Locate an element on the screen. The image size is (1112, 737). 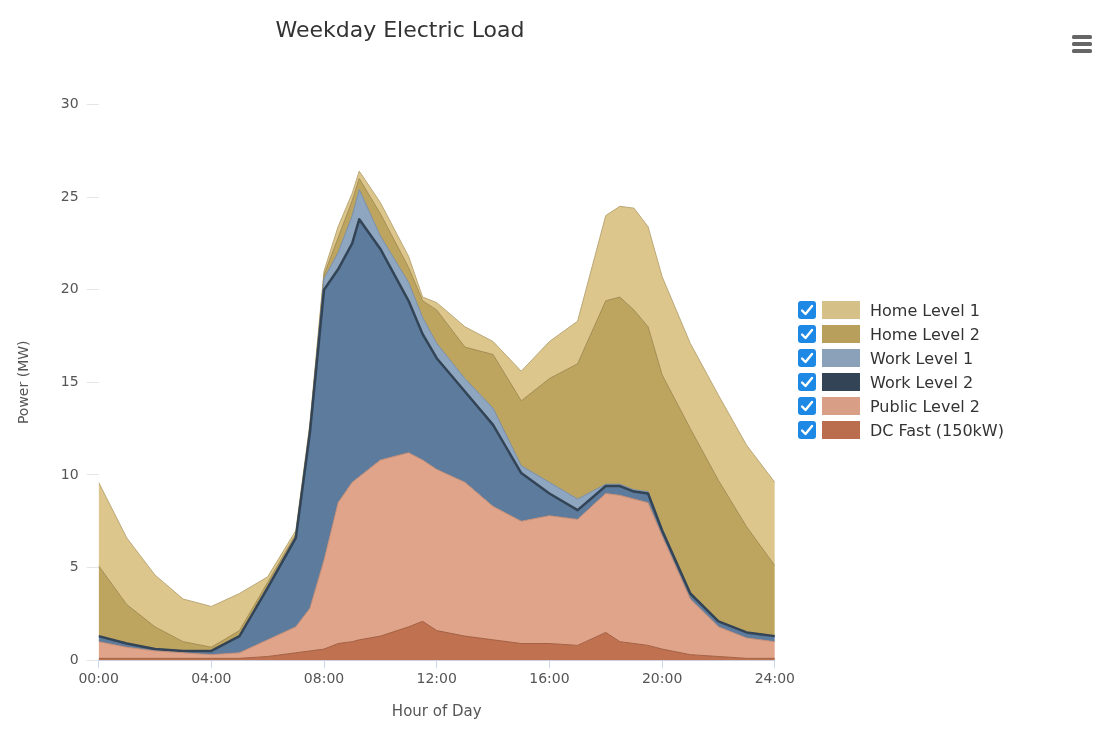
y-tick-label: 20 is located at coordinates (69, 288).